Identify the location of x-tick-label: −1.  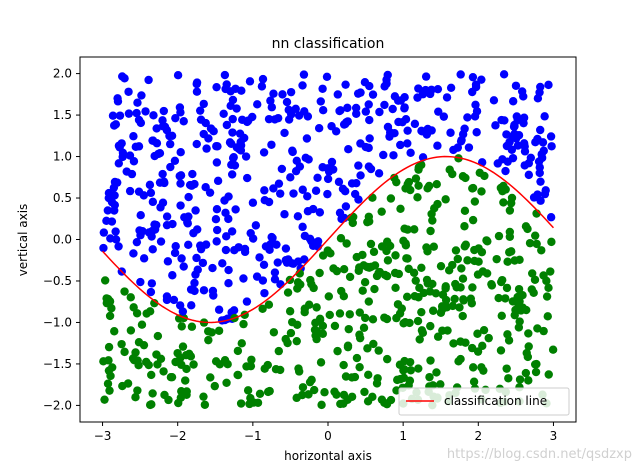
(253, 436).